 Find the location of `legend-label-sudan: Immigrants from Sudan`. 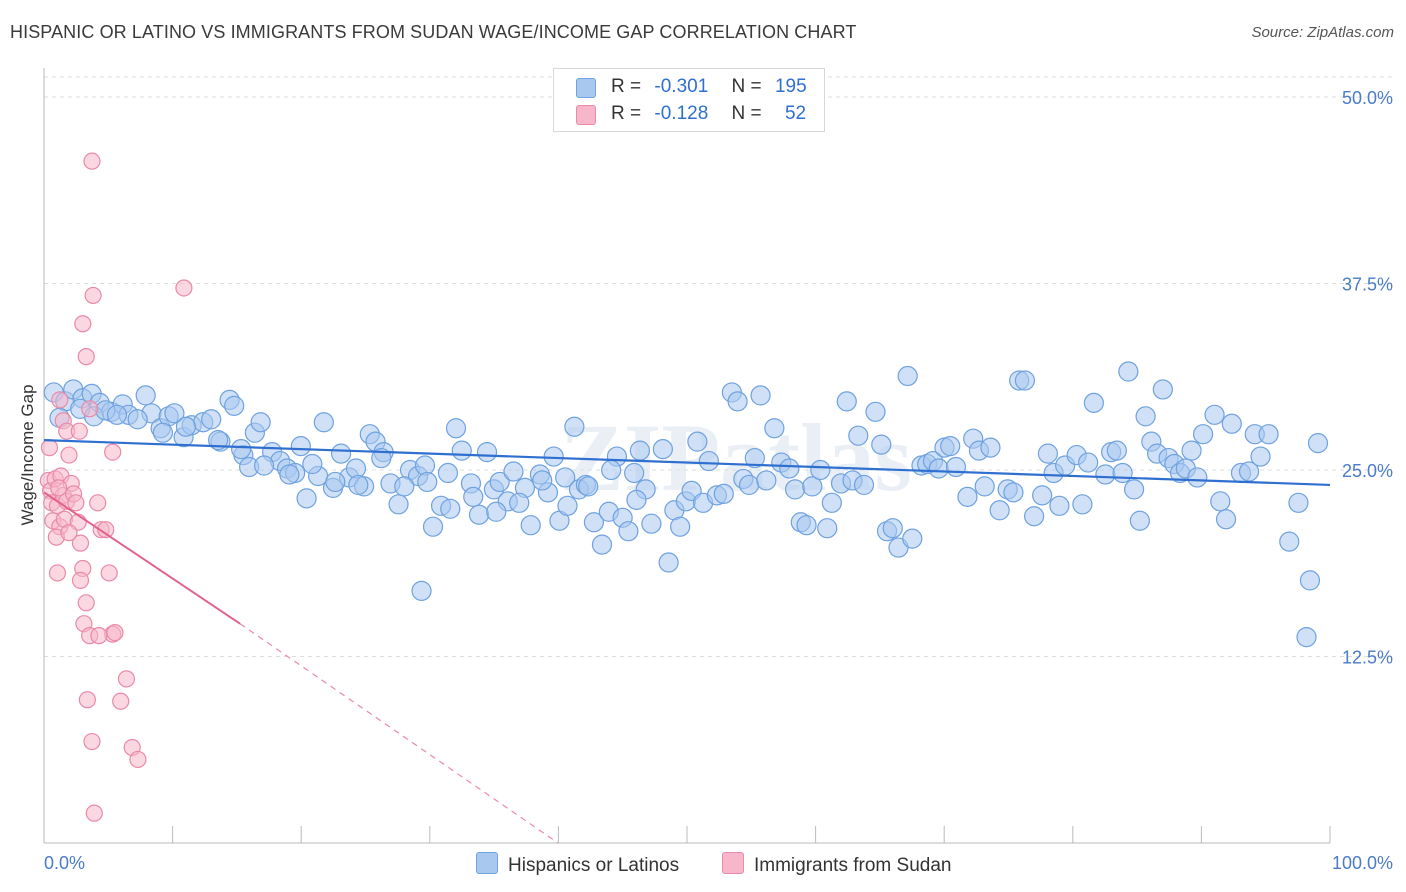

legend-label-sudan: Immigrants from Sudan is located at coordinates (853, 865).